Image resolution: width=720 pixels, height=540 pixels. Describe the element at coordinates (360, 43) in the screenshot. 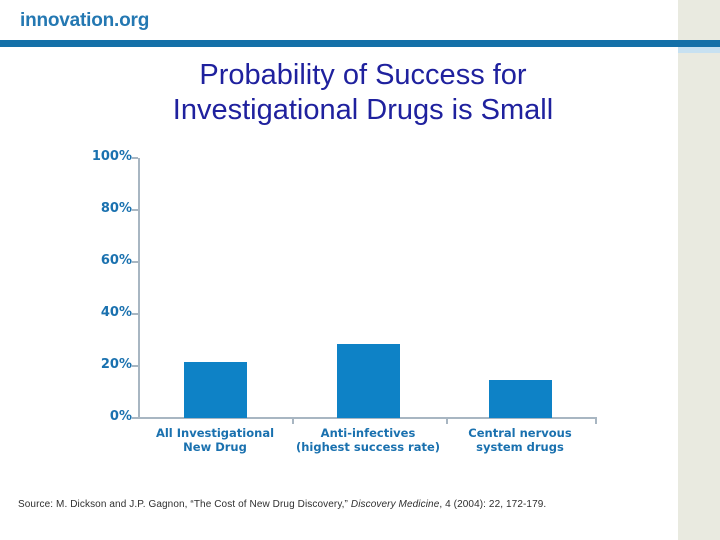

I see `header-divider-bar` at that location.